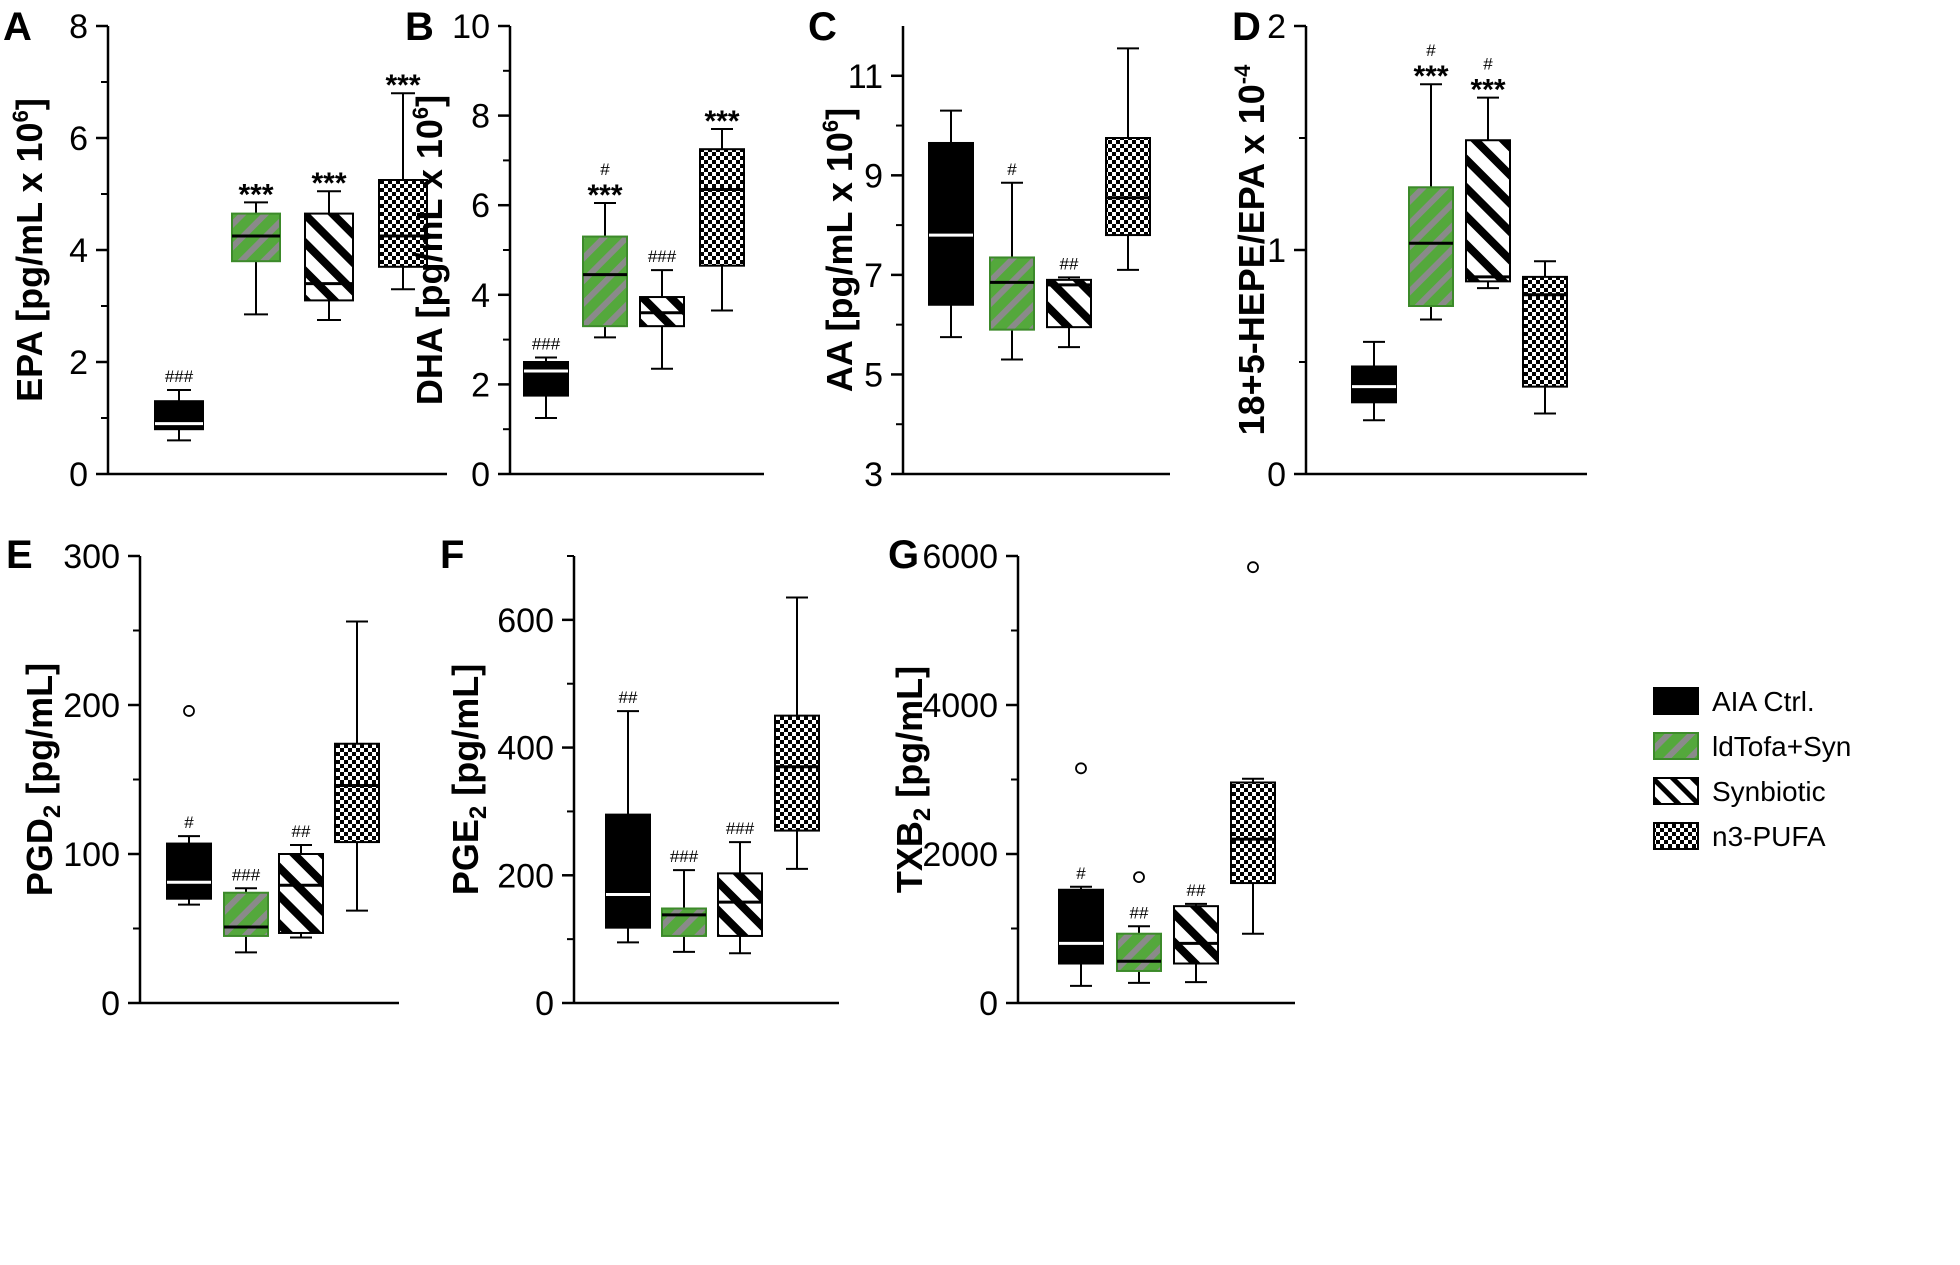  Describe the element at coordinates (1769, 836) in the screenshot. I see `legend-label: n3-PUFA` at that location.